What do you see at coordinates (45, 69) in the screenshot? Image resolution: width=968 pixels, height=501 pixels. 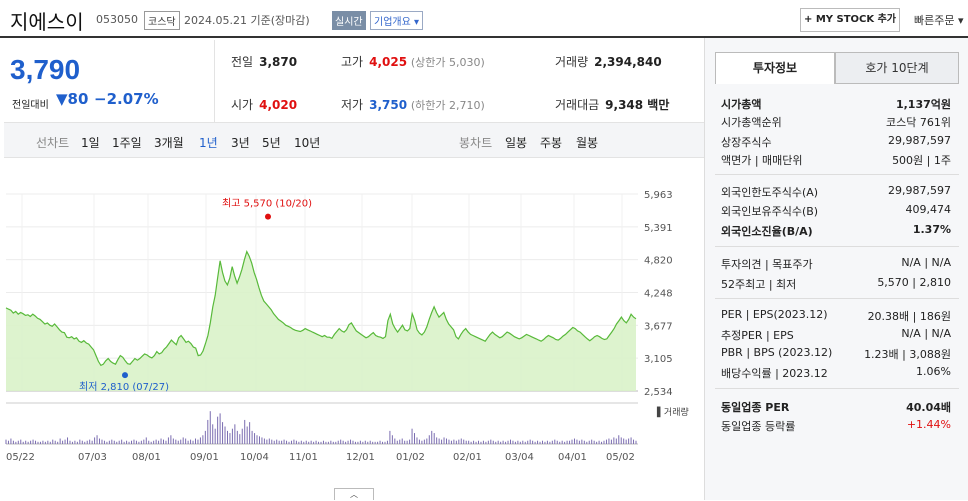 I see `current-price: 3,790` at bounding box center [45, 69].